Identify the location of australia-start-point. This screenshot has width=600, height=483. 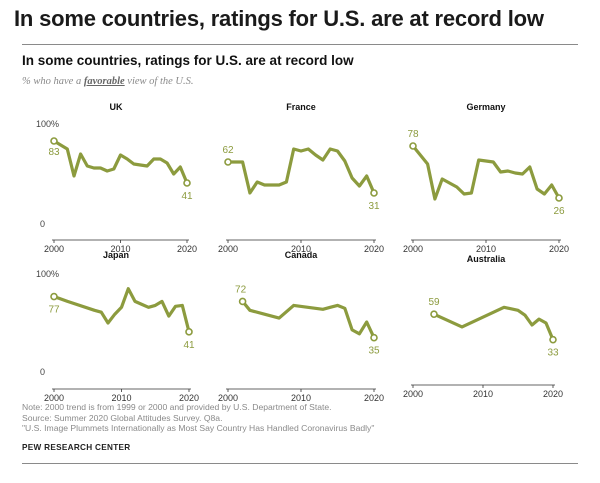
(434, 314).